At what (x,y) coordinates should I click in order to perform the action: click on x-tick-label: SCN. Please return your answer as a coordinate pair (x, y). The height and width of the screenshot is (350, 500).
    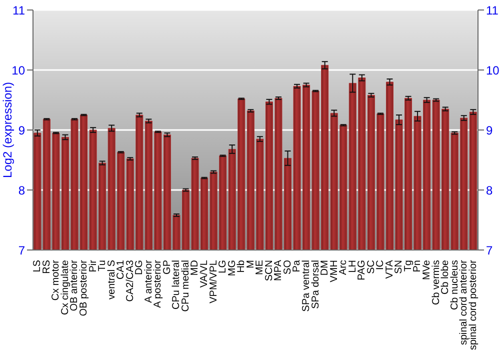
    Looking at the image, I should click on (269, 271).